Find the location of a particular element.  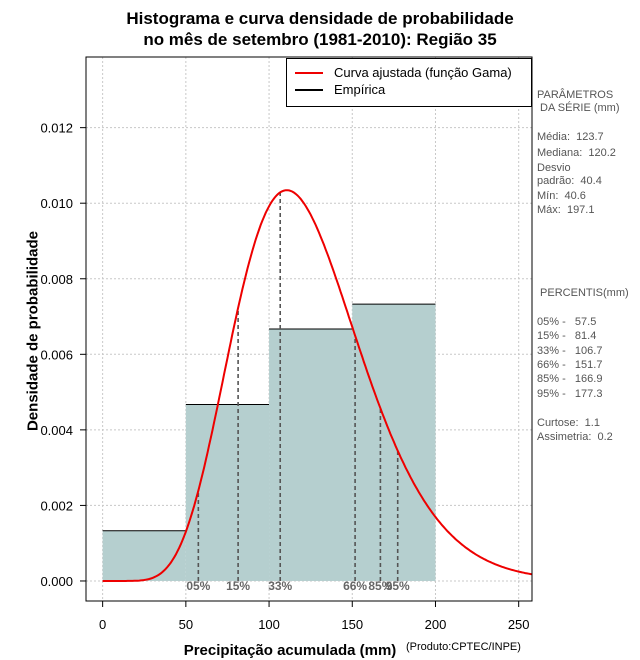

x-tick-label-3: 150 is located at coordinates (352, 624).